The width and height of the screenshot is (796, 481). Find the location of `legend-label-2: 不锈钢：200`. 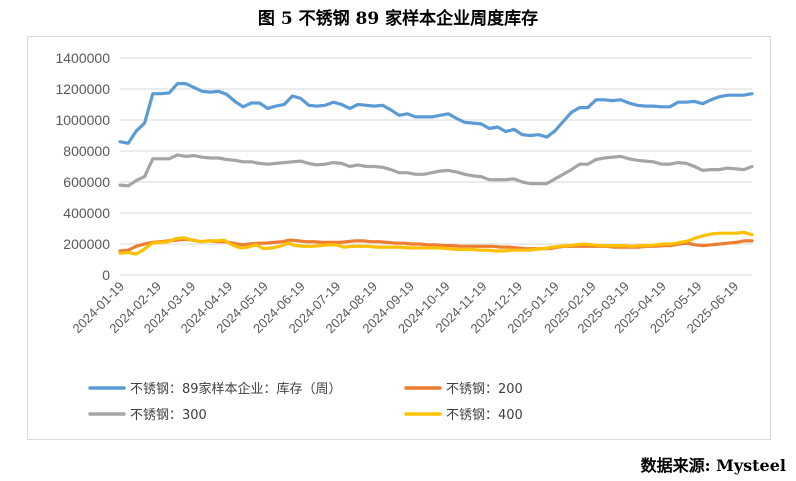

legend-label-2: 不锈钢：200 is located at coordinates (484, 389).